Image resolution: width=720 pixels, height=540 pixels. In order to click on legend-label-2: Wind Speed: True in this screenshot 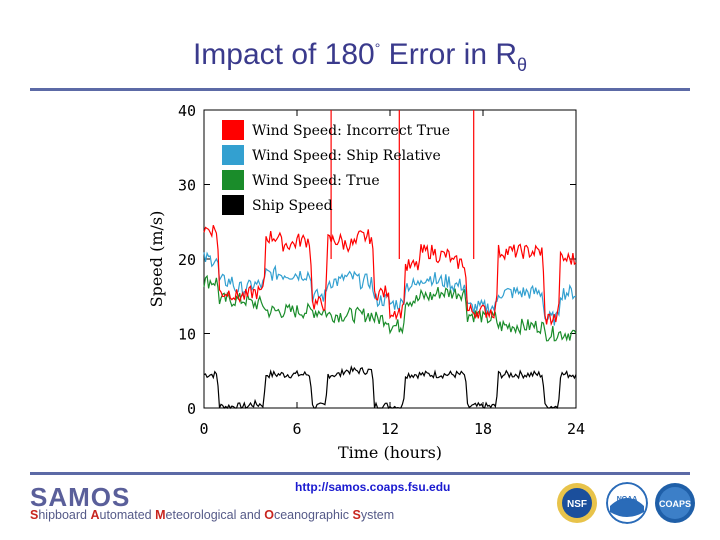, I will do `click(316, 181)`.